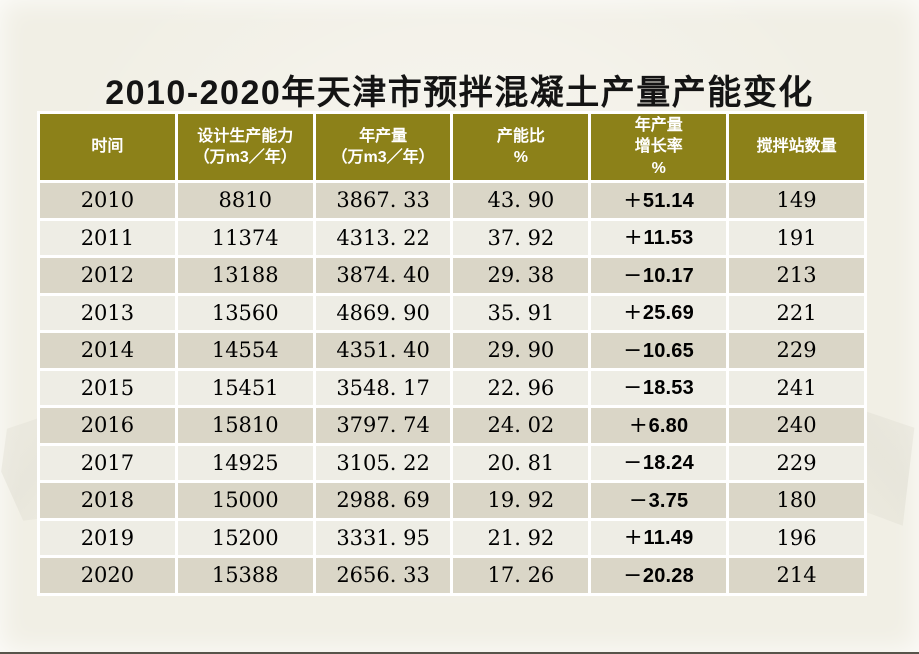 Image resolution: width=919 pixels, height=654 pixels. Describe the element at coordinates (452, 275) in the screenshot. I see `table-row: 2012 13188 3874. 40 29. 38 −10.17 213` at that location.